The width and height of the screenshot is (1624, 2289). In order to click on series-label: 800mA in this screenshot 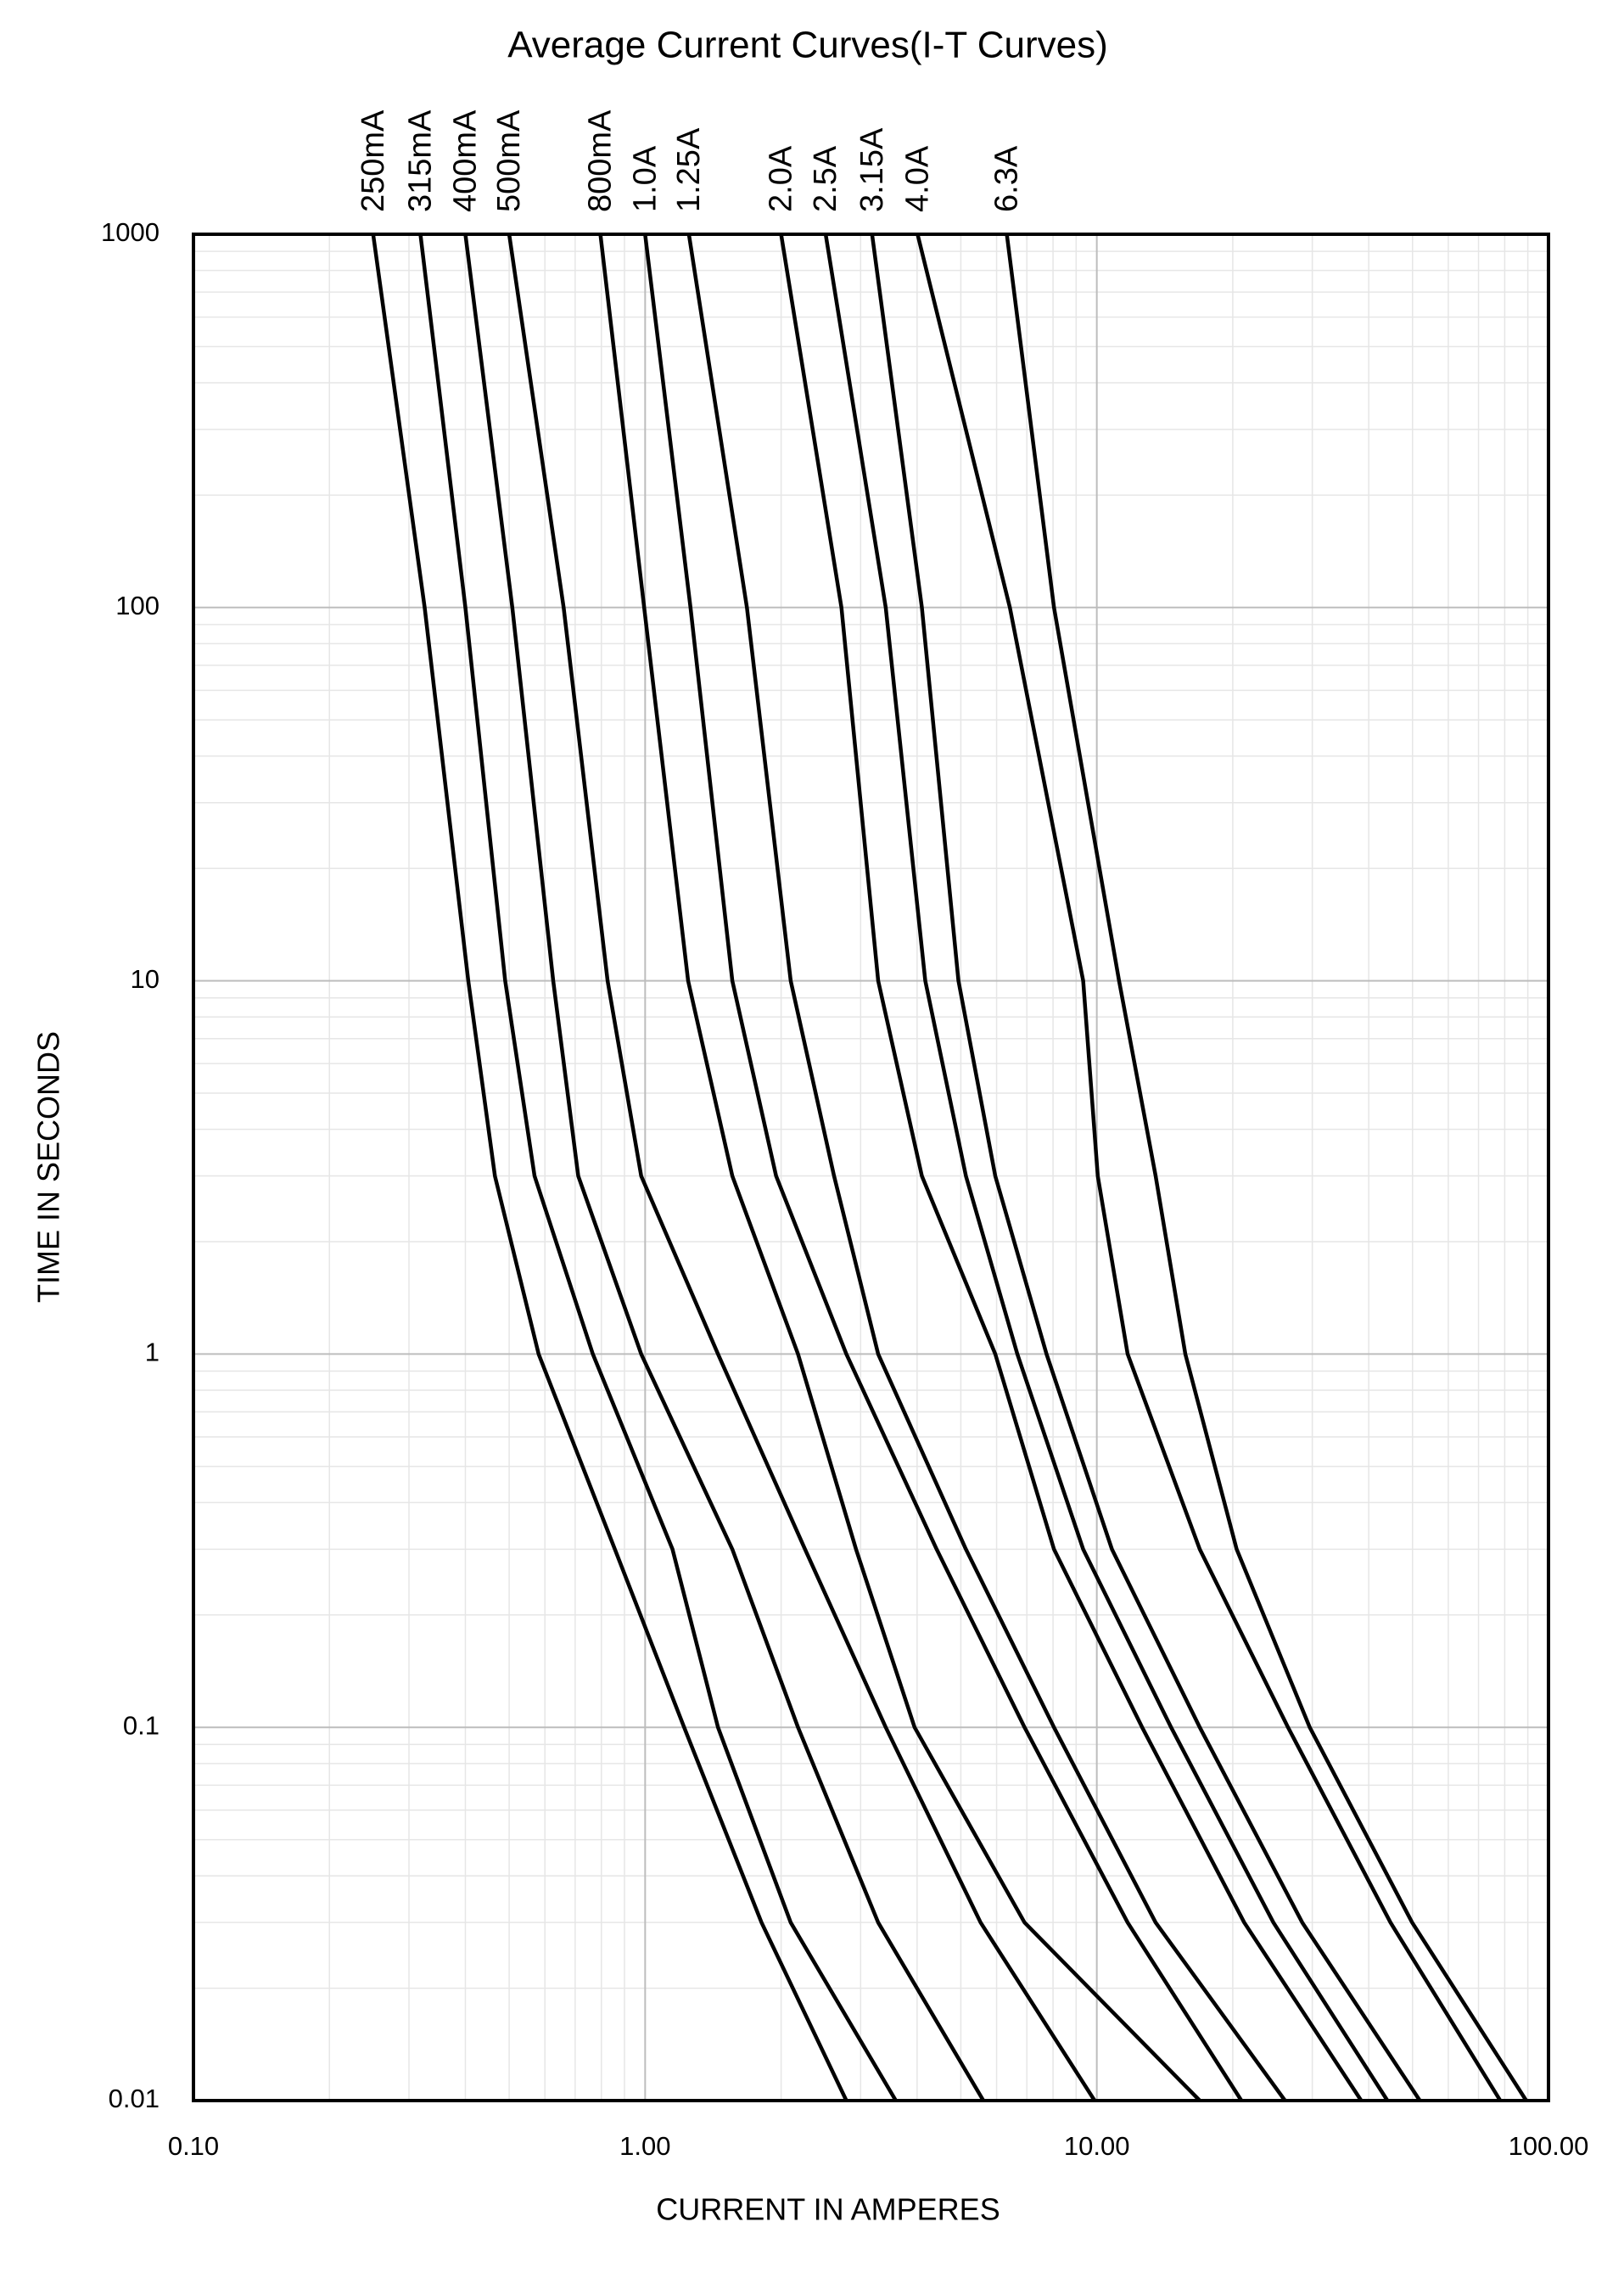, I will do `click(601, 160)`.